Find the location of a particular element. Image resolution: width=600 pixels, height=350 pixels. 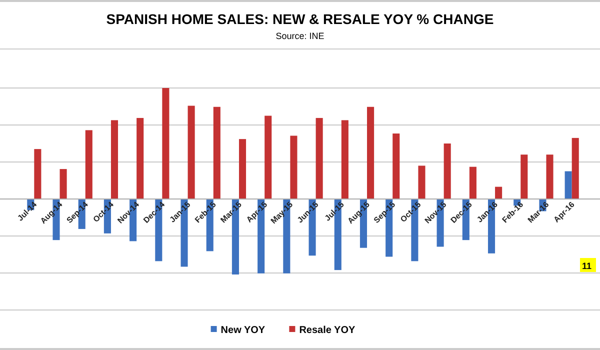

legend-label: New YOY is located at coordinates (243, 330).